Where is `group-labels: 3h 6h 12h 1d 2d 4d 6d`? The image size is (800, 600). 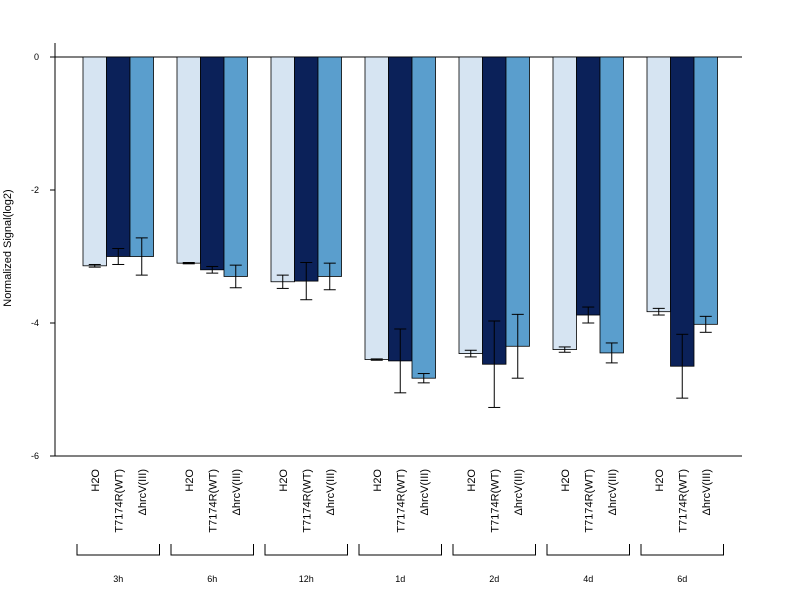 group-labels: 3h 6h 12h 1d 2d 4d 6d is located at coordinates (400, 564).